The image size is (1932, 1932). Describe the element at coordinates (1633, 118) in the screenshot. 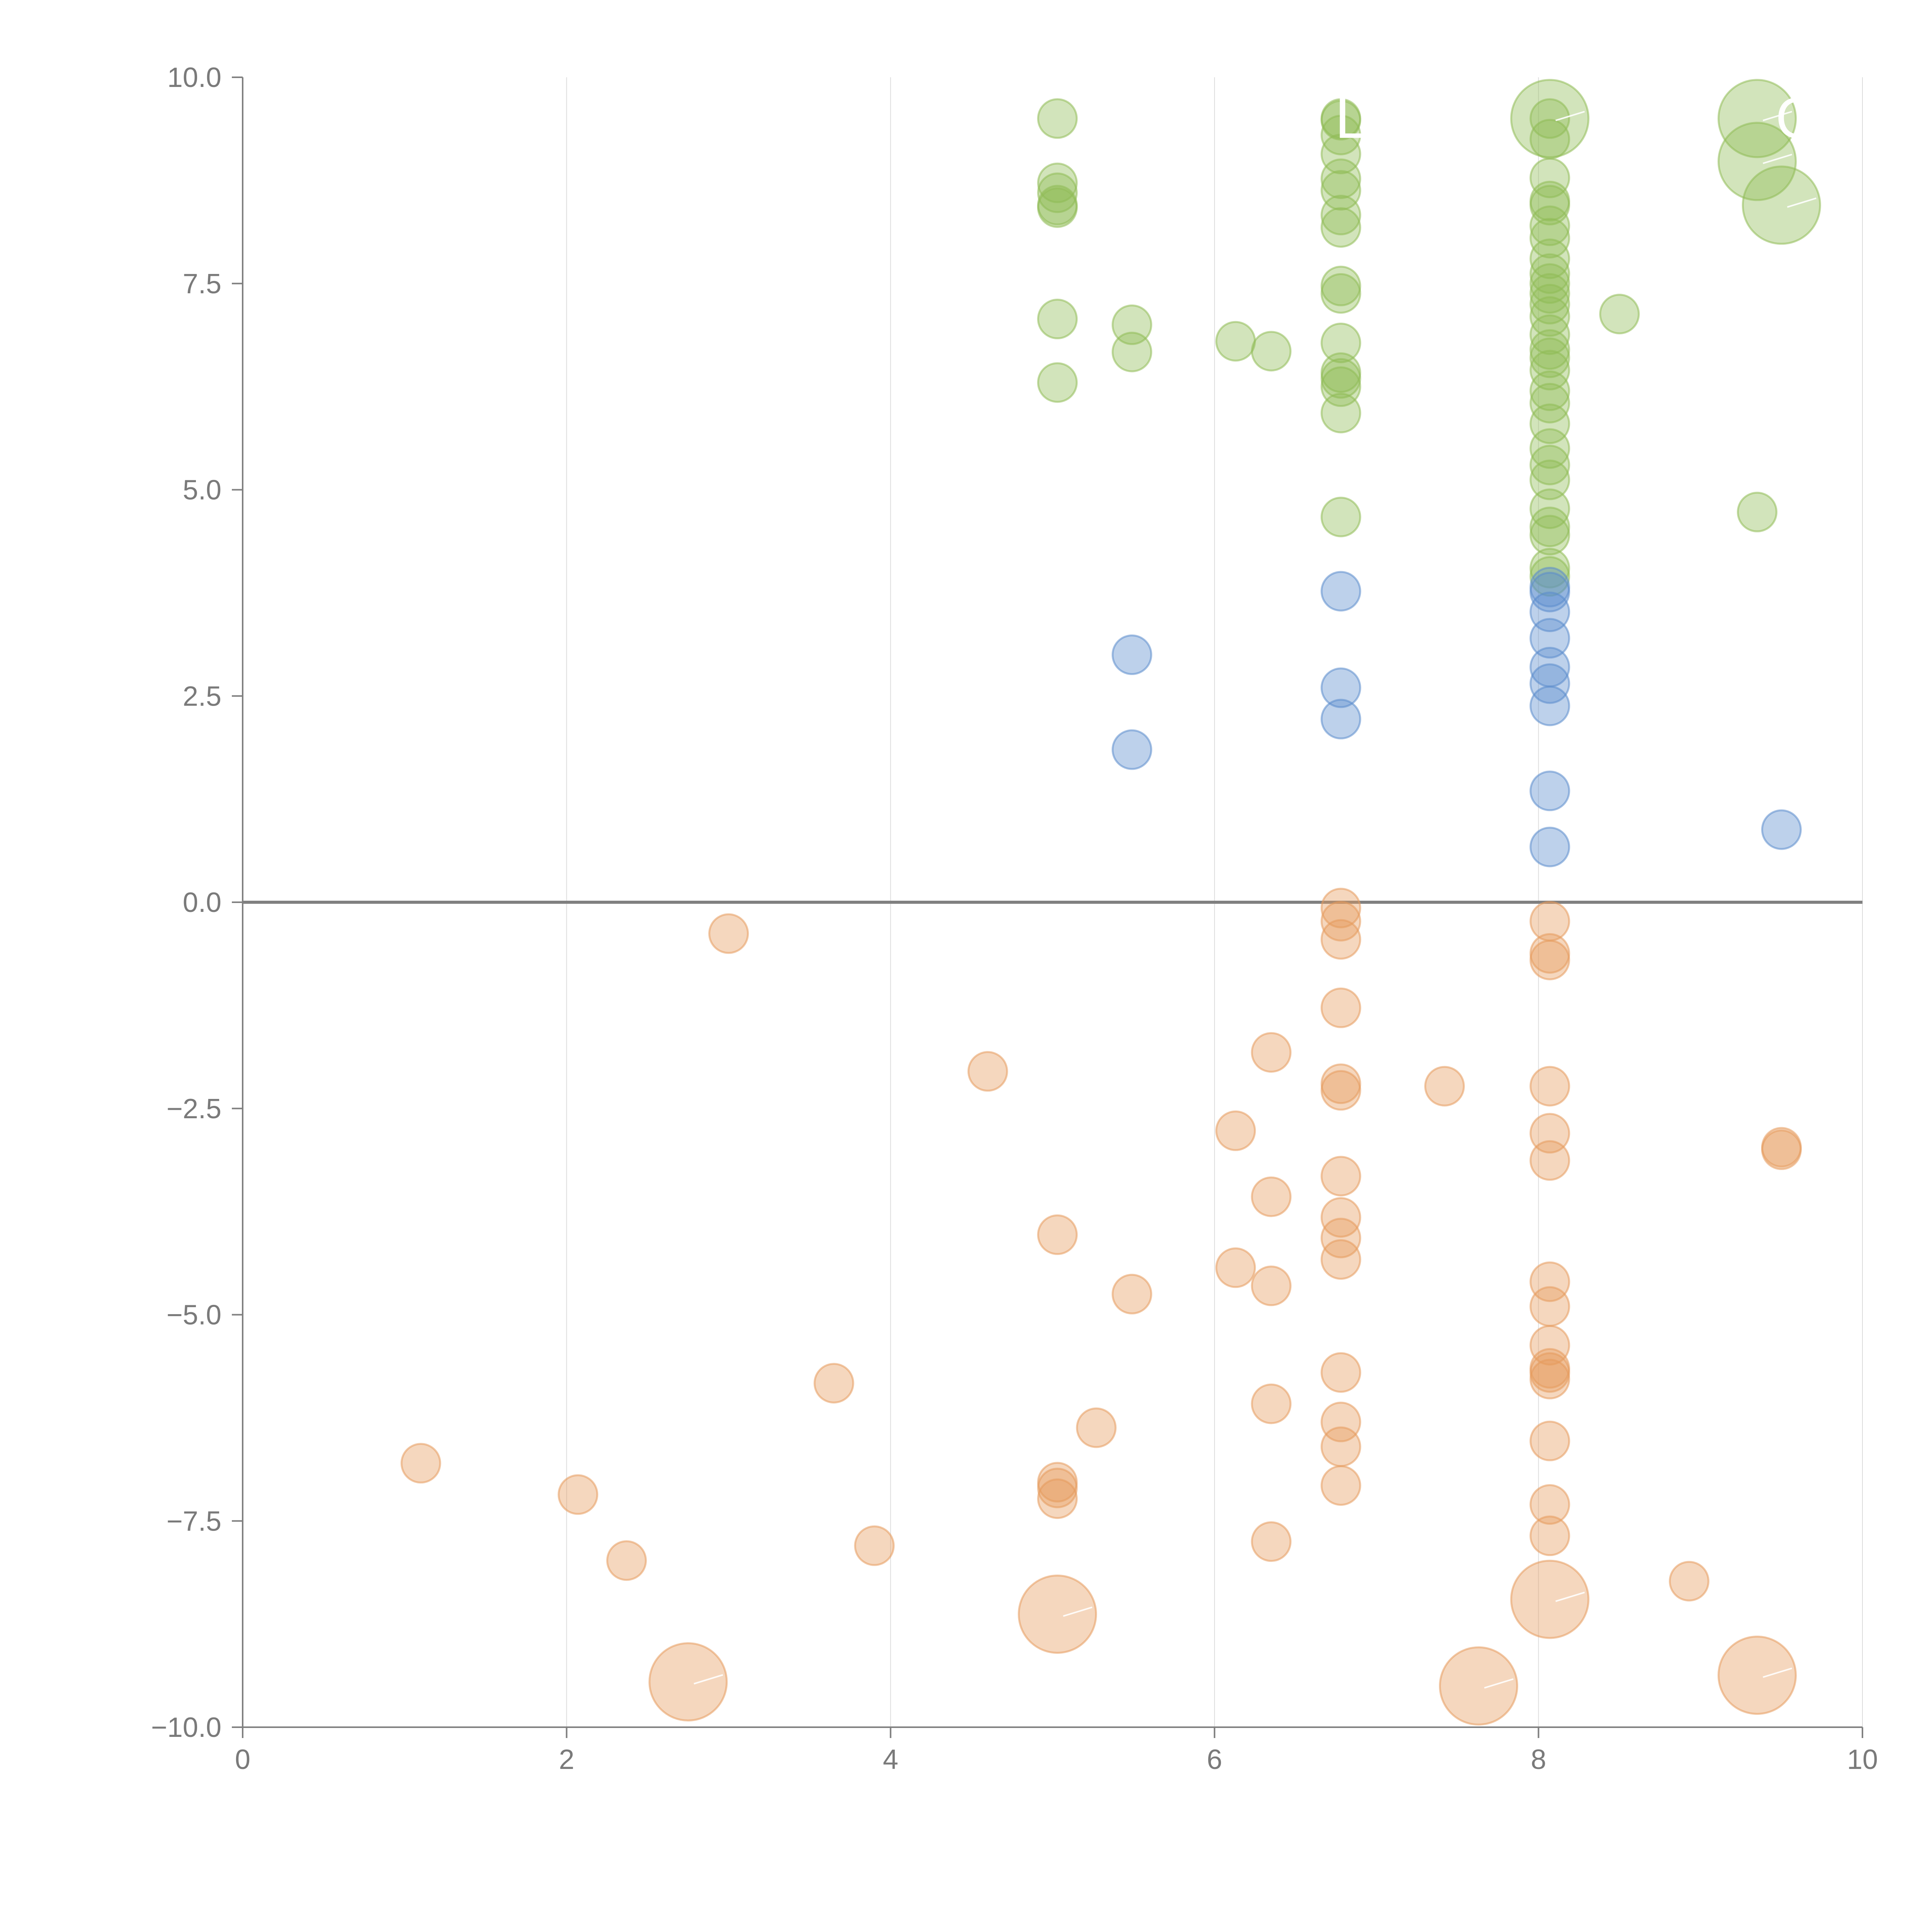

I see `bubble-label-1: S` at that location.